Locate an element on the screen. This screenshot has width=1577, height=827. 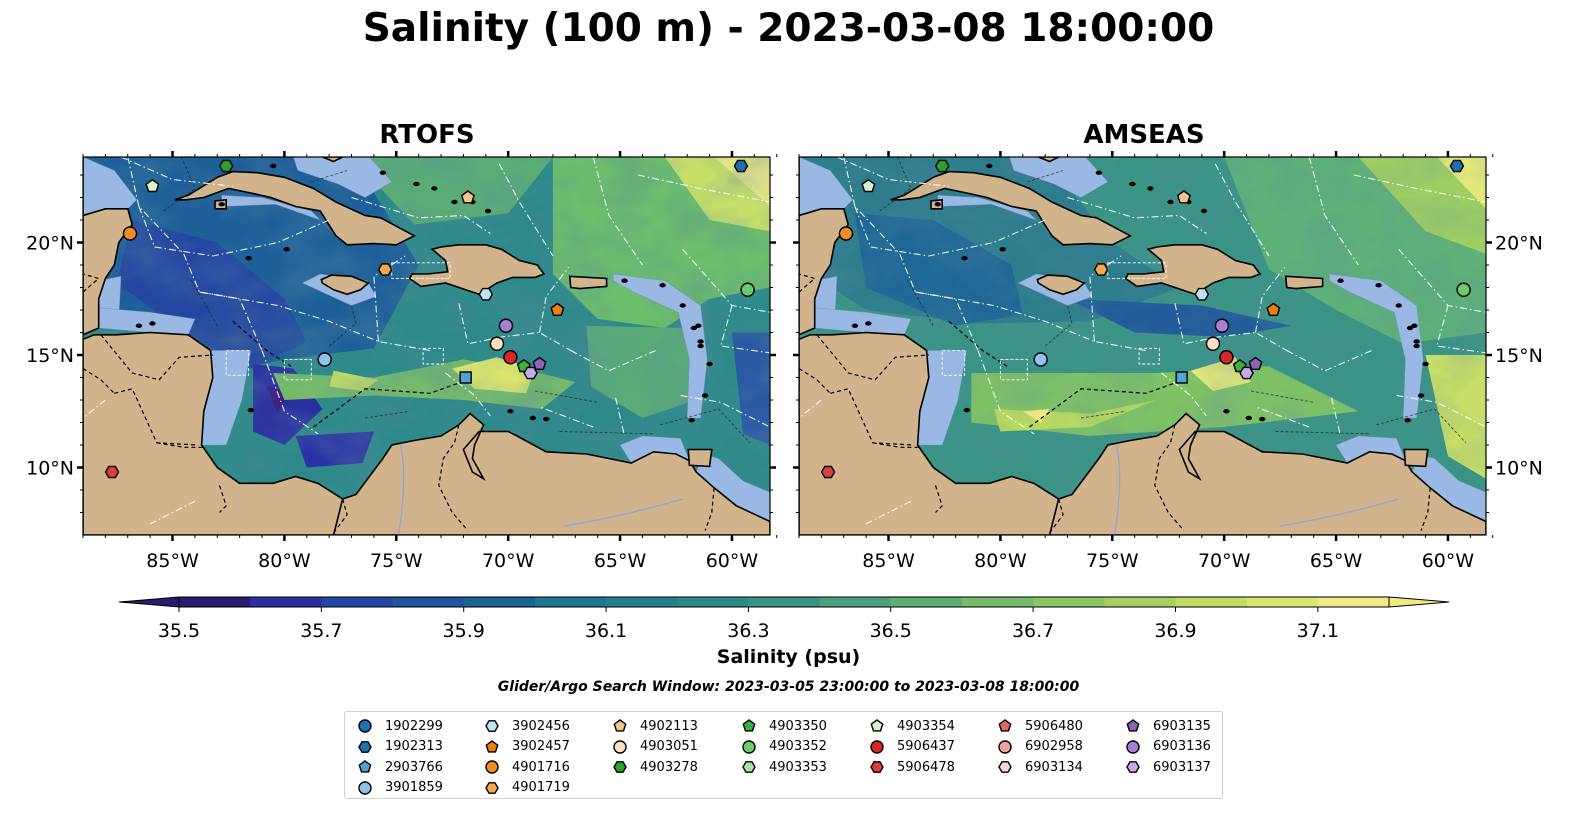
legend-column: 6903135 6903136 6903137 is located at coordinates (1168, 747).